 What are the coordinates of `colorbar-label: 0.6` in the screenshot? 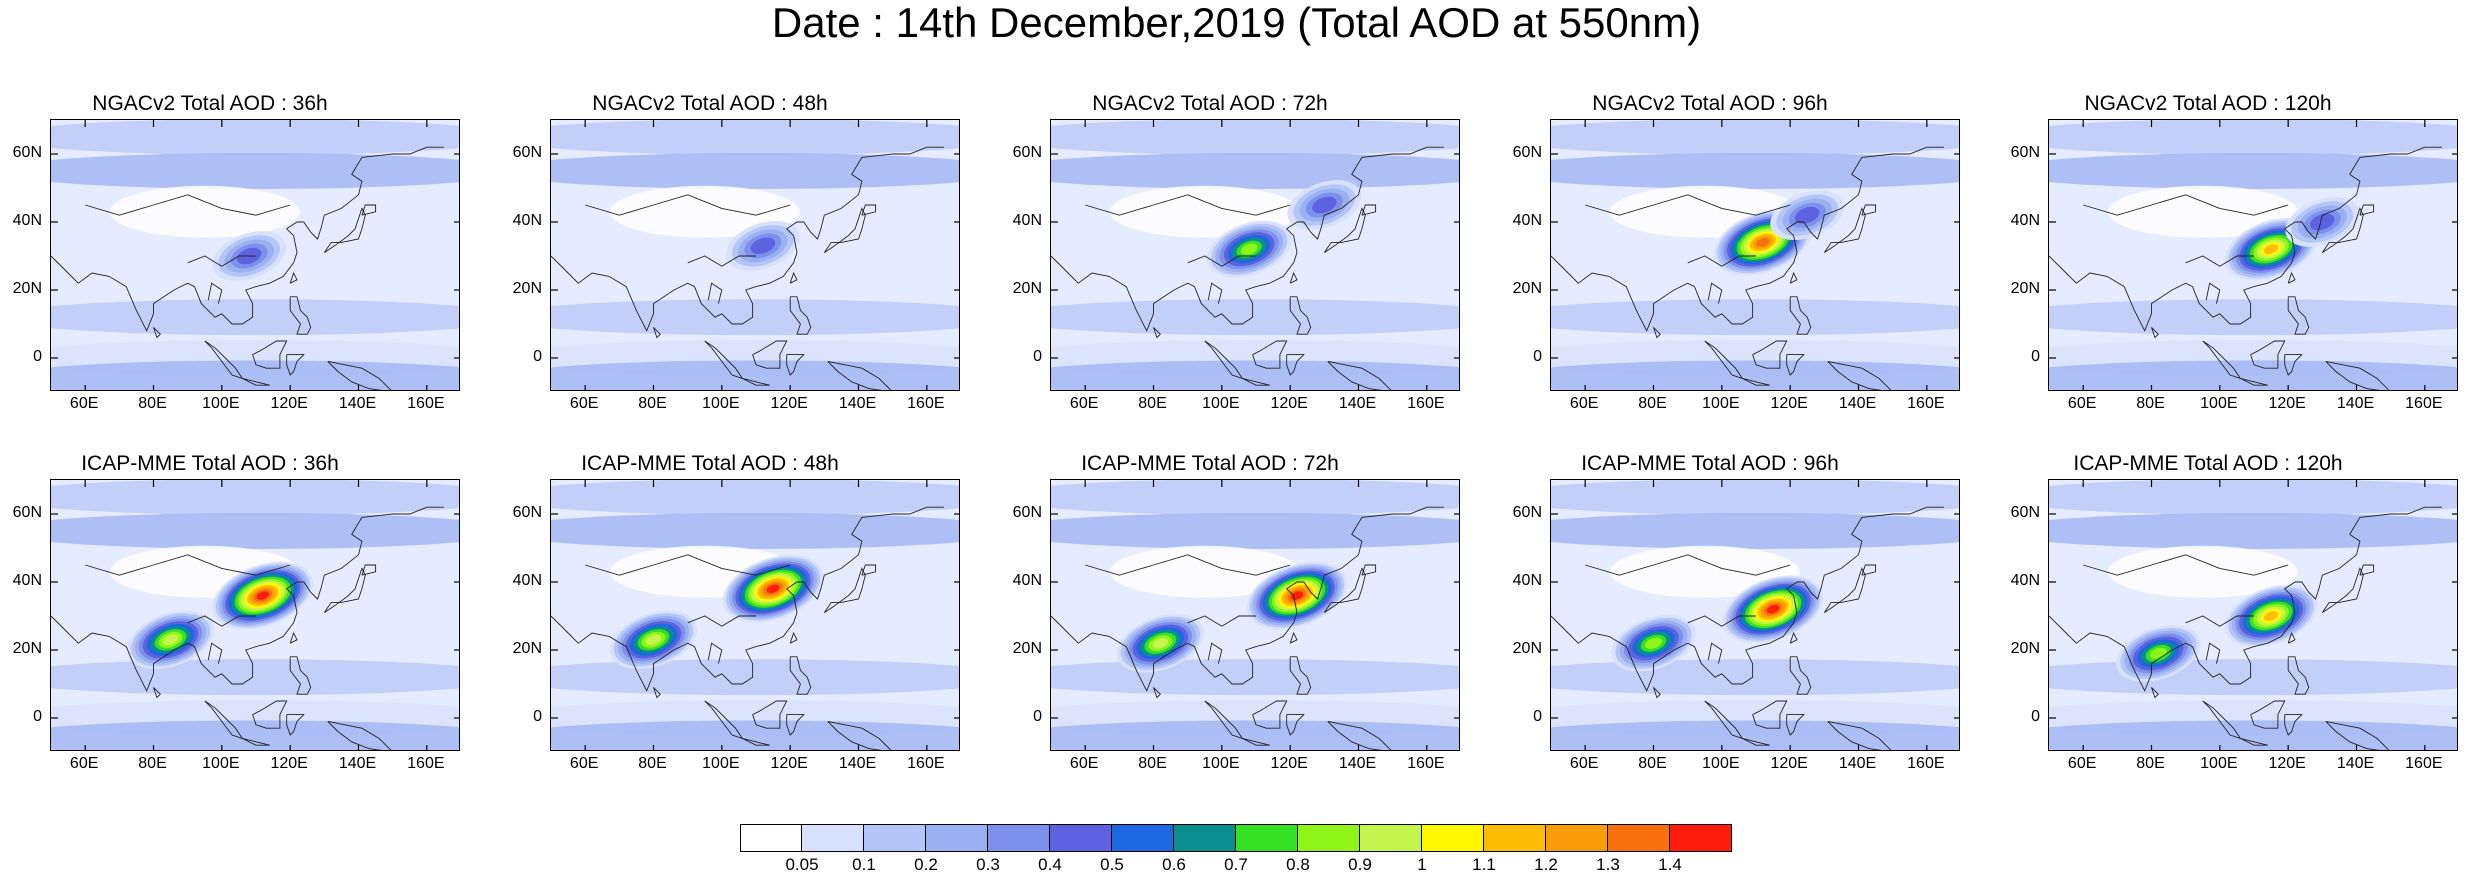 It's located at (1174, 864).